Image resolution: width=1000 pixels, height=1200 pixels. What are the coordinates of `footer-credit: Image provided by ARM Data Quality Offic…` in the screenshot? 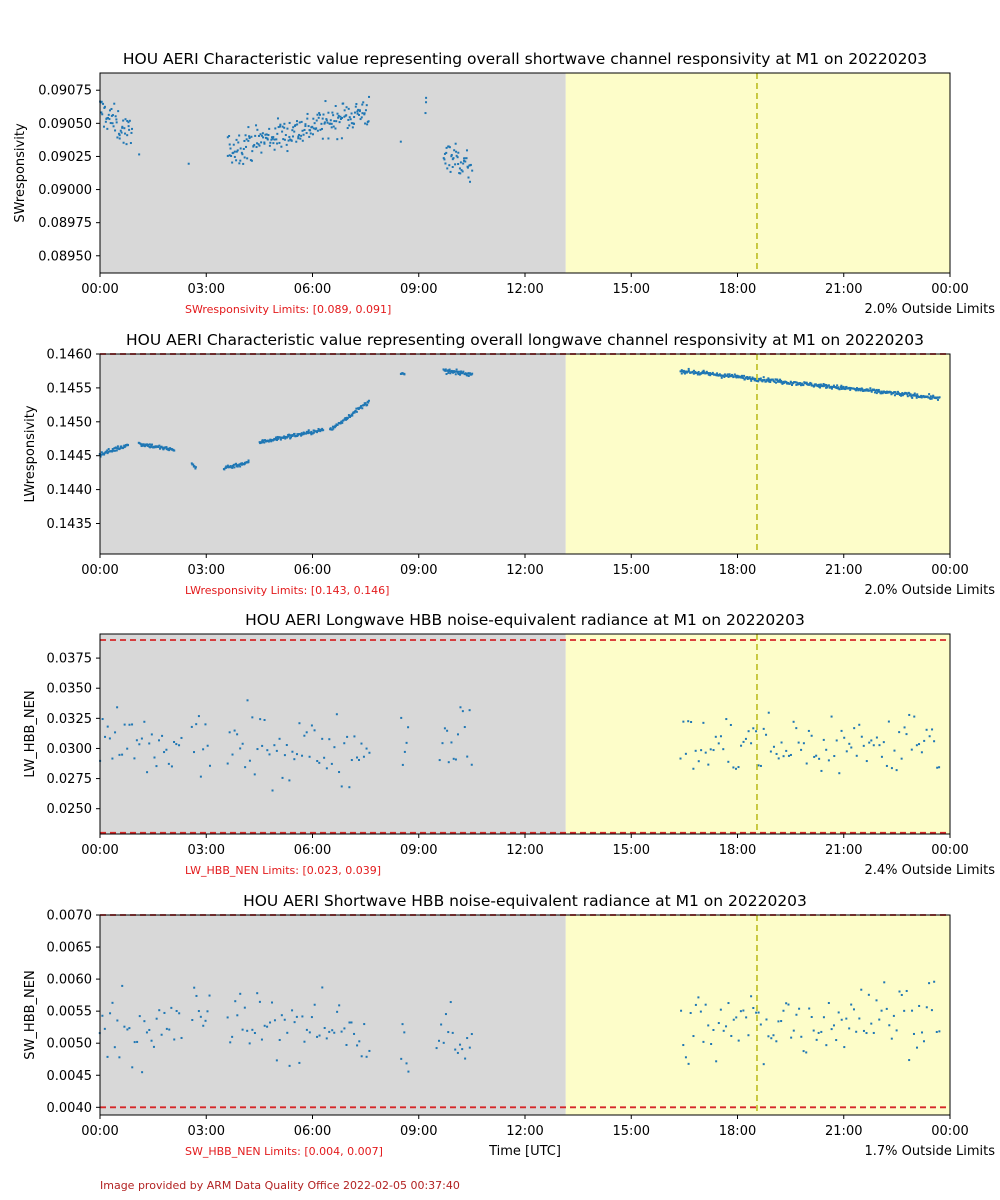 It's located at (280, 1185).